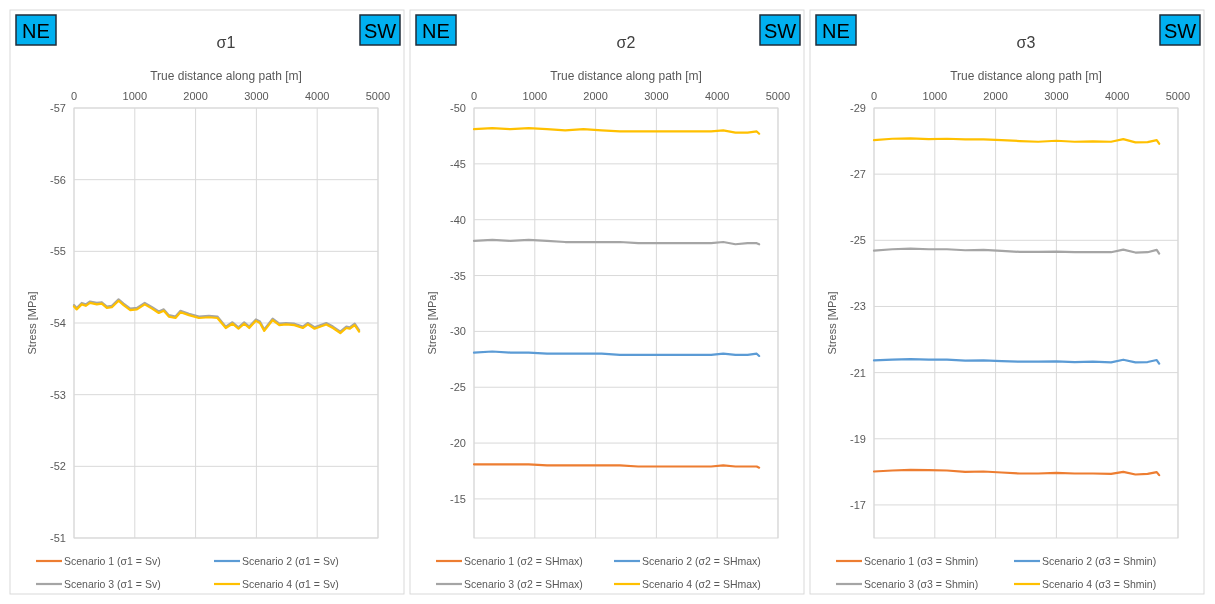  What do you see at coordinates (226, 42) in the screenshot?
I see `chart-title: σ1` at bounding box center [226, 42].